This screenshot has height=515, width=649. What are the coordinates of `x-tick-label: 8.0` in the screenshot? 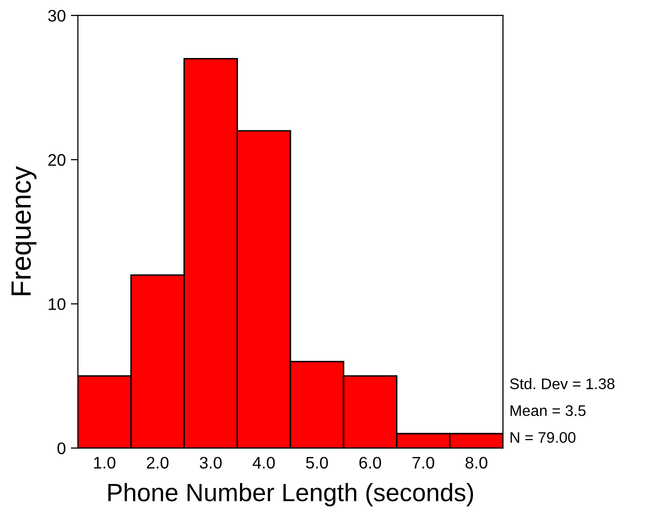 It's located at (477, 462).